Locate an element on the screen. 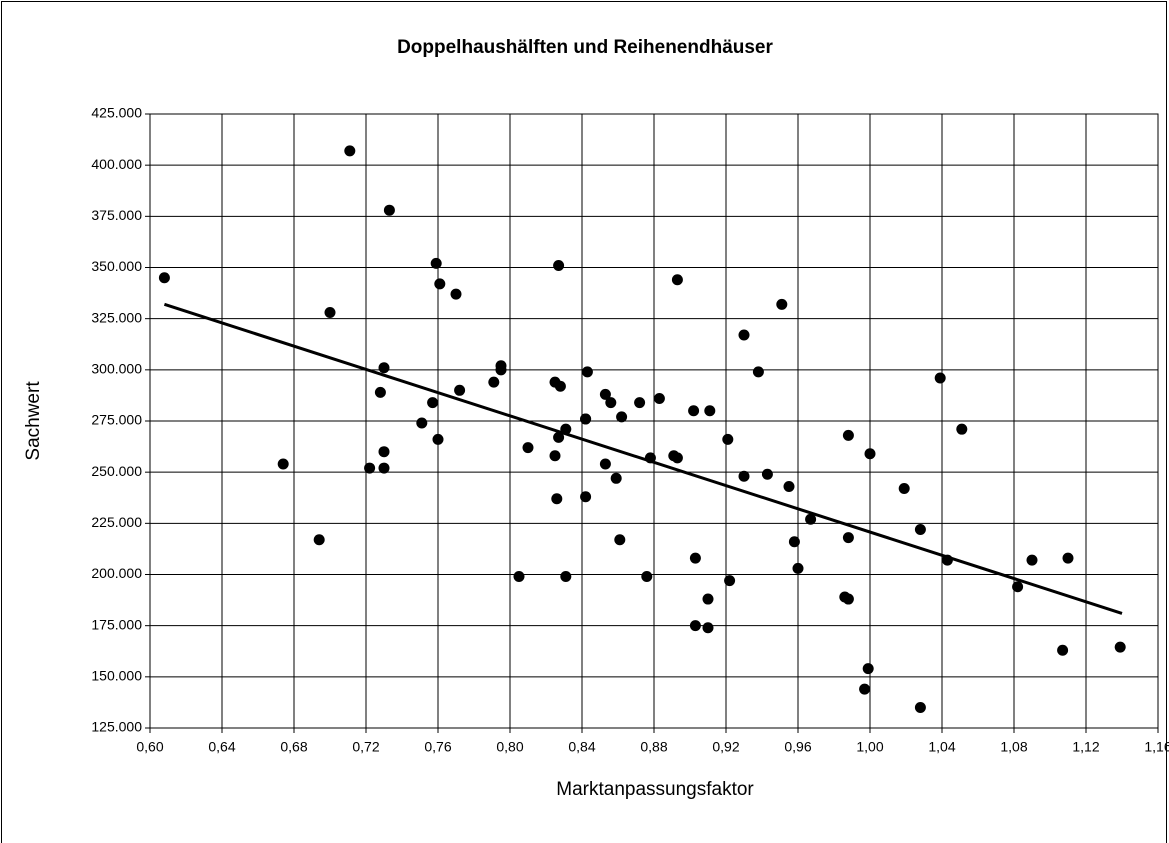 Image resolution: width=1169 pixels, height=843 pixels. x-tick-label: 1,04 is located at coordinates (941, 747).